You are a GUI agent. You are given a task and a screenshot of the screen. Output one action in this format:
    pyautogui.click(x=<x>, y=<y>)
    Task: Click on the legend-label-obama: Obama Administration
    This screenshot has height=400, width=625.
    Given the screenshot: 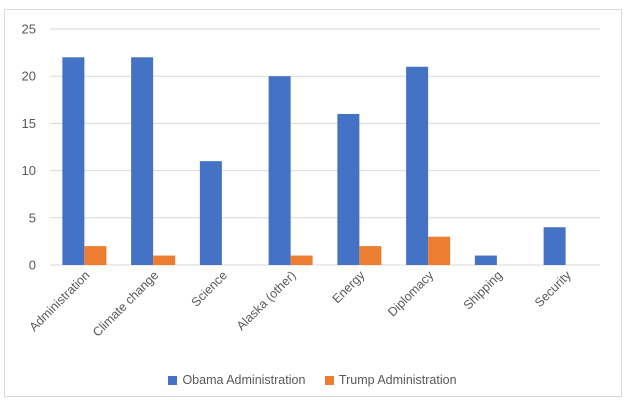 What is the action you would take?
    pyautogui.click(x=244, y=380)
    